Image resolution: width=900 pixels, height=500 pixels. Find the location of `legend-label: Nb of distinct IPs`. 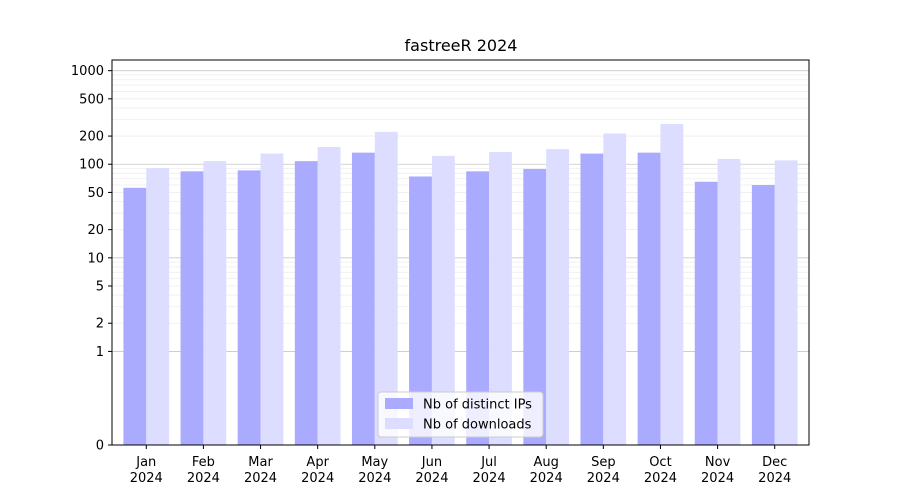

legend-label: Nb of distinct IPs is located at coordinates (477, 405).